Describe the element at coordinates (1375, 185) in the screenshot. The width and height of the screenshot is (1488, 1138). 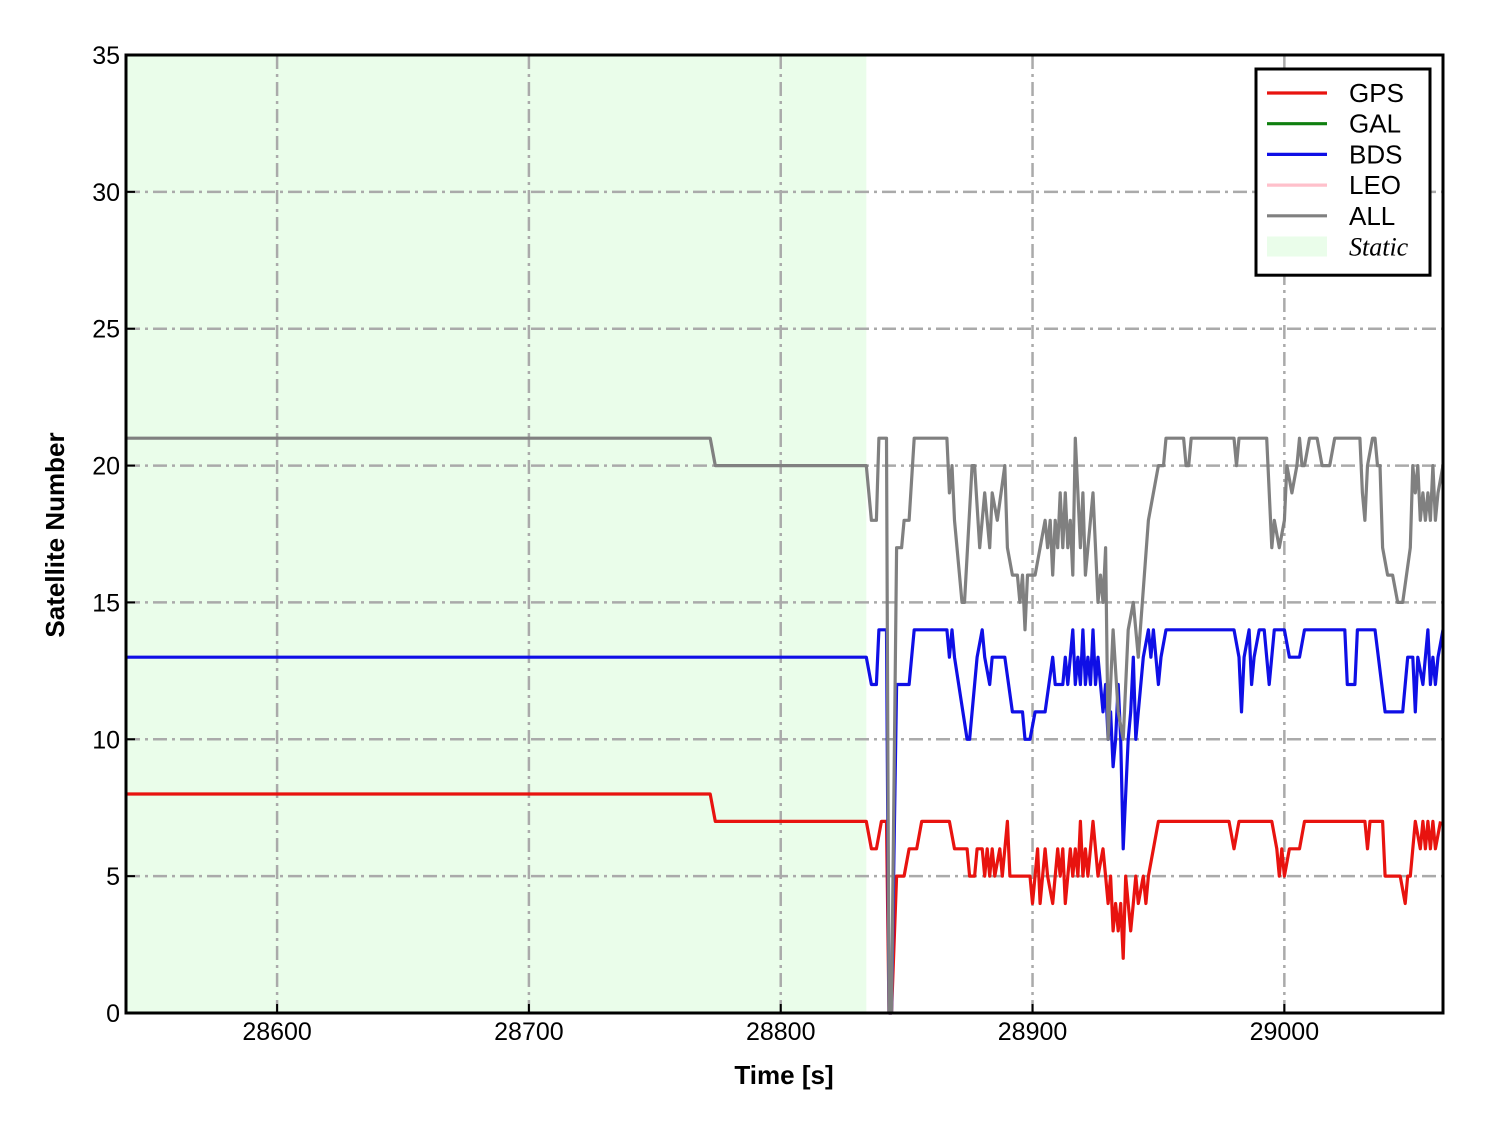
I see `legend-label-leo: LEO` at that location.